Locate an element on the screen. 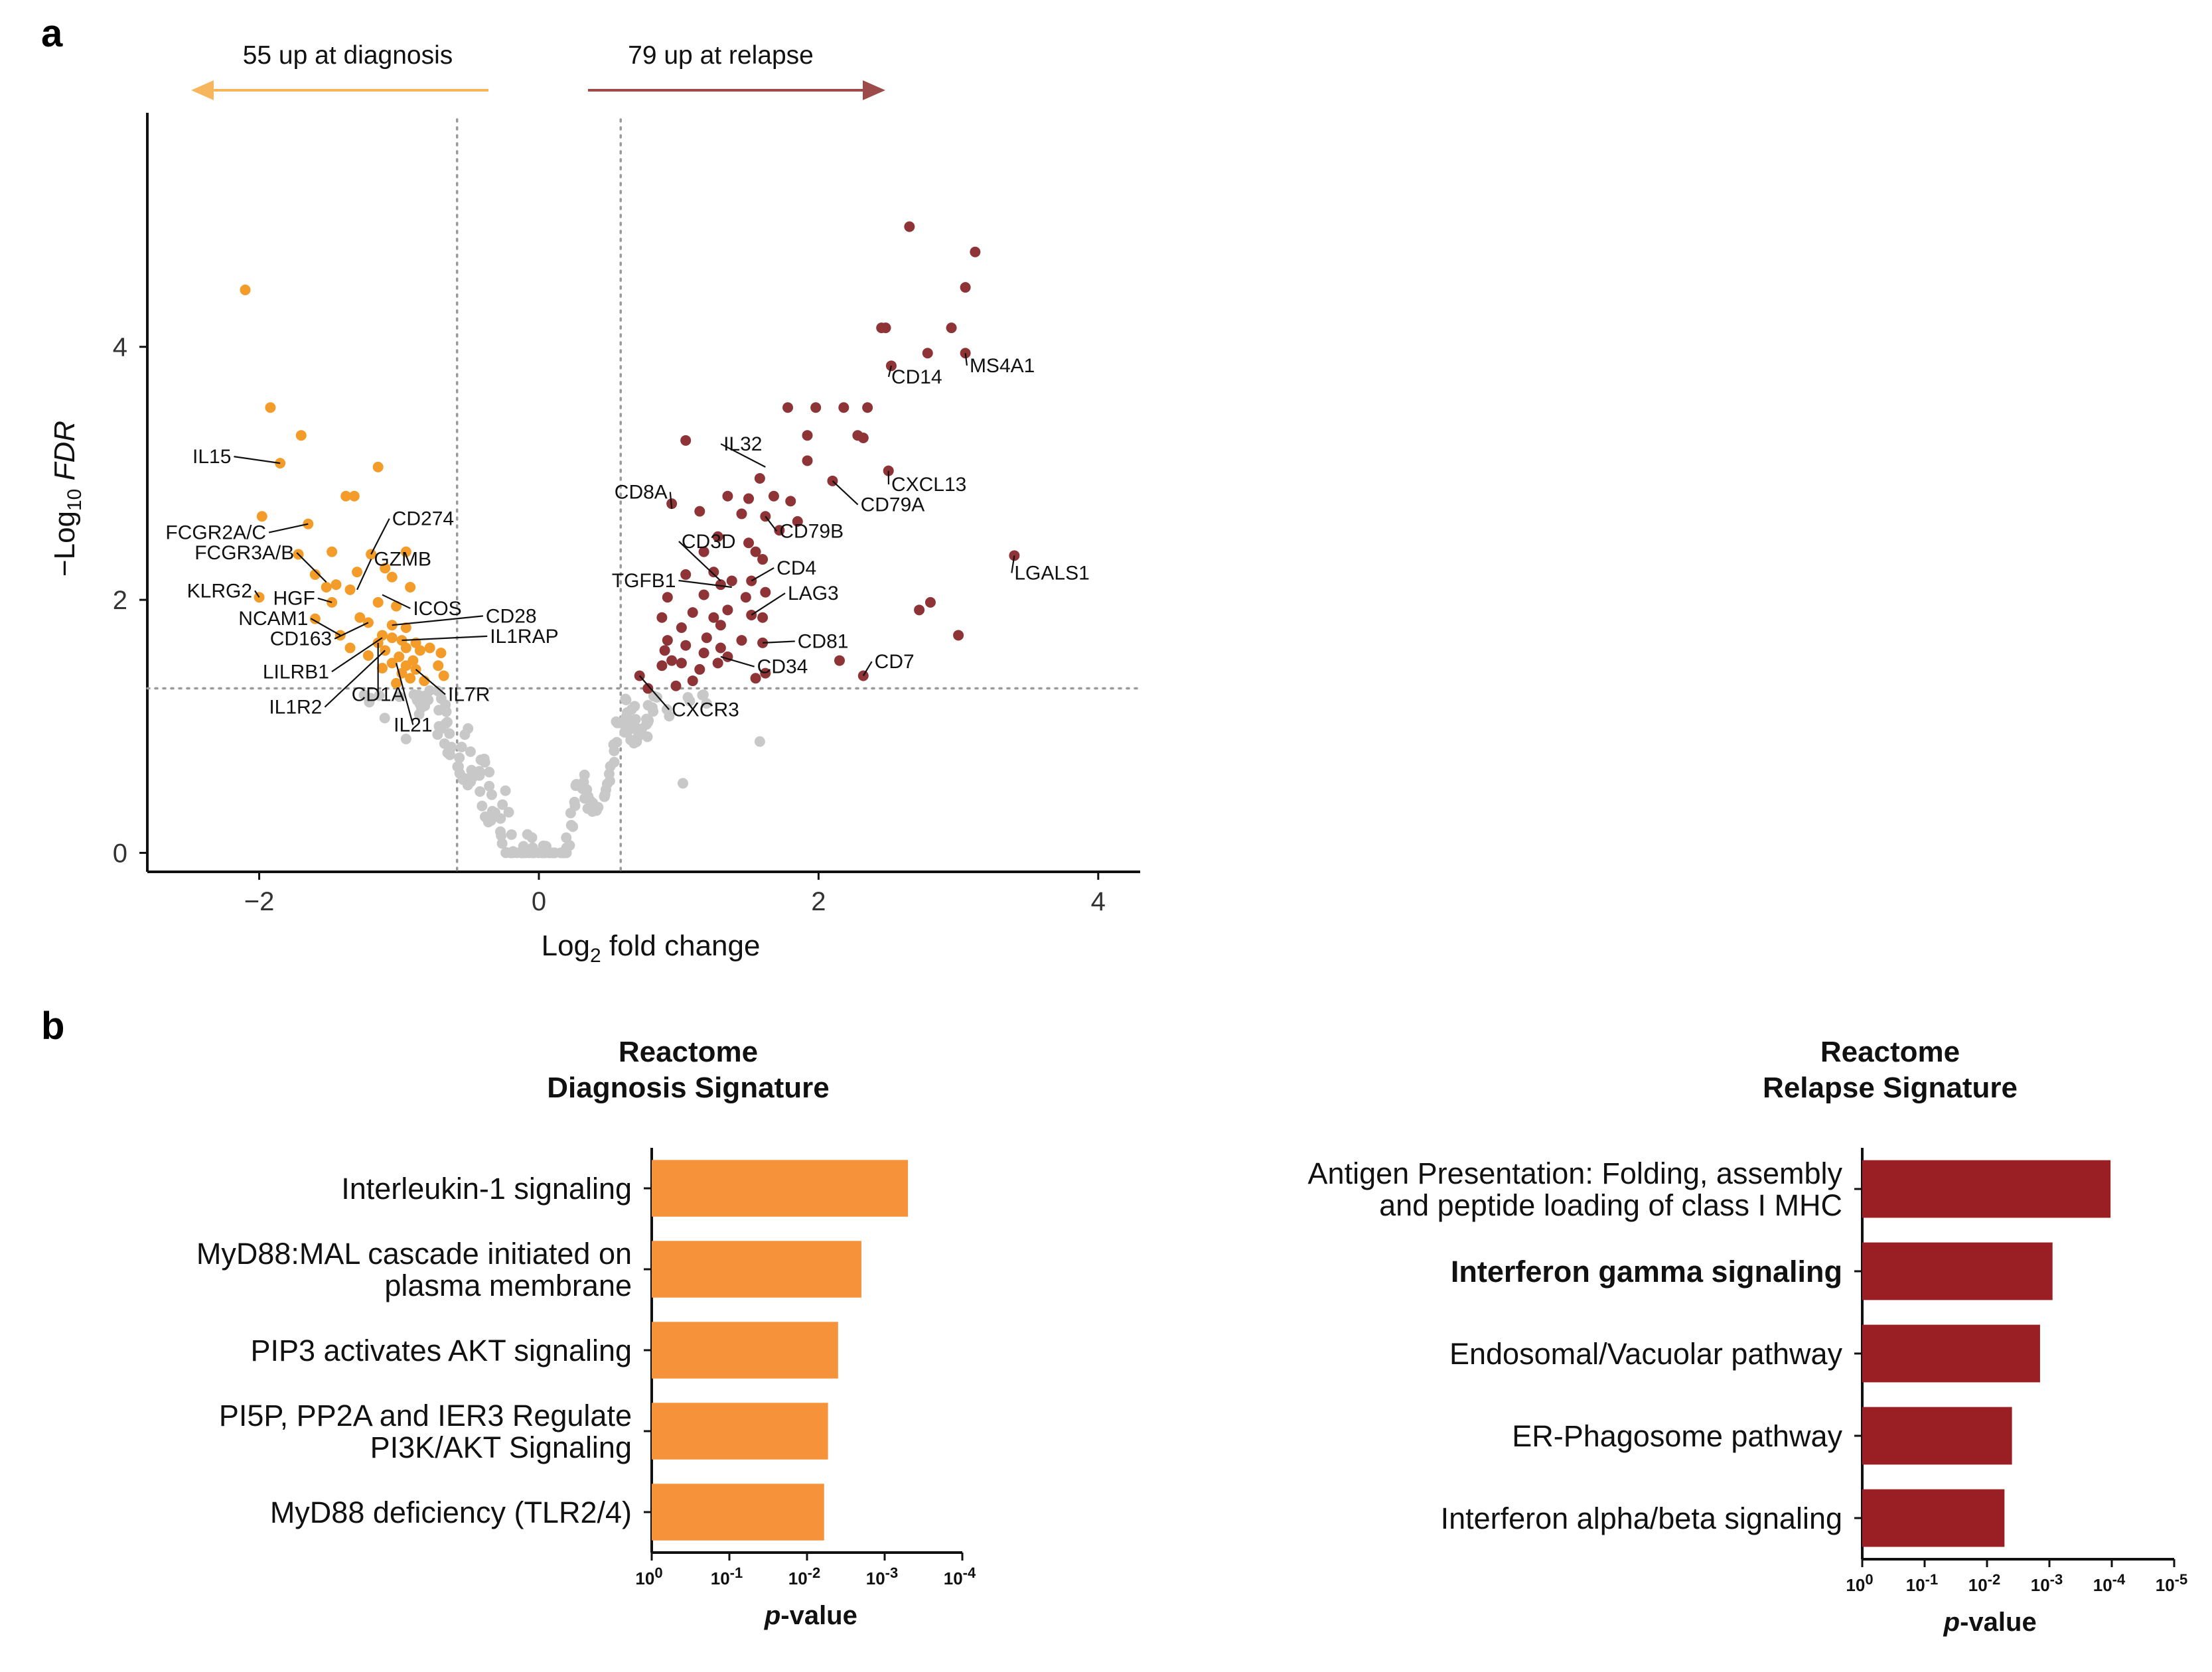 This screenshot has width=2212, height=1672. gene-label: CD14 is located at coordinates (916, 377).